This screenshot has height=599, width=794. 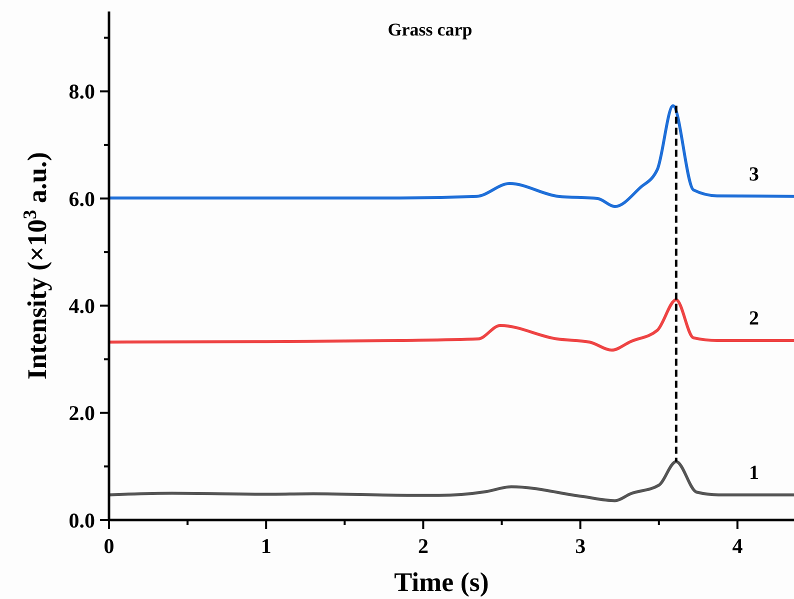 I want to click on y-tick-label: 6.0, so click(x=81, y=198).